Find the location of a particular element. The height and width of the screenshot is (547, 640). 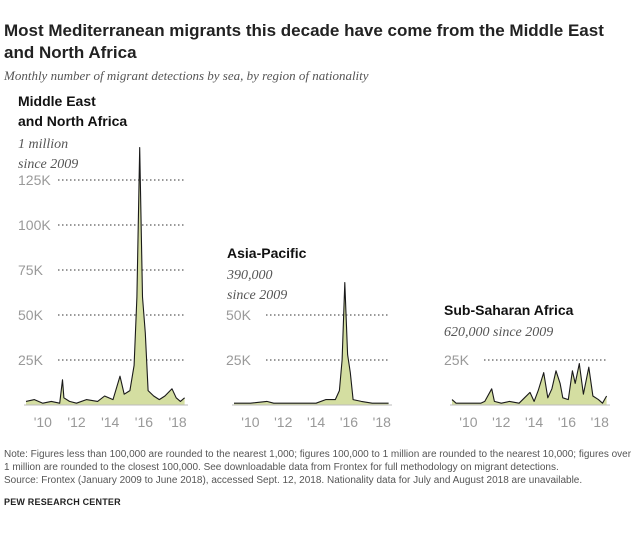

y-tick-label: 125K is located at coordinates (34, 180).